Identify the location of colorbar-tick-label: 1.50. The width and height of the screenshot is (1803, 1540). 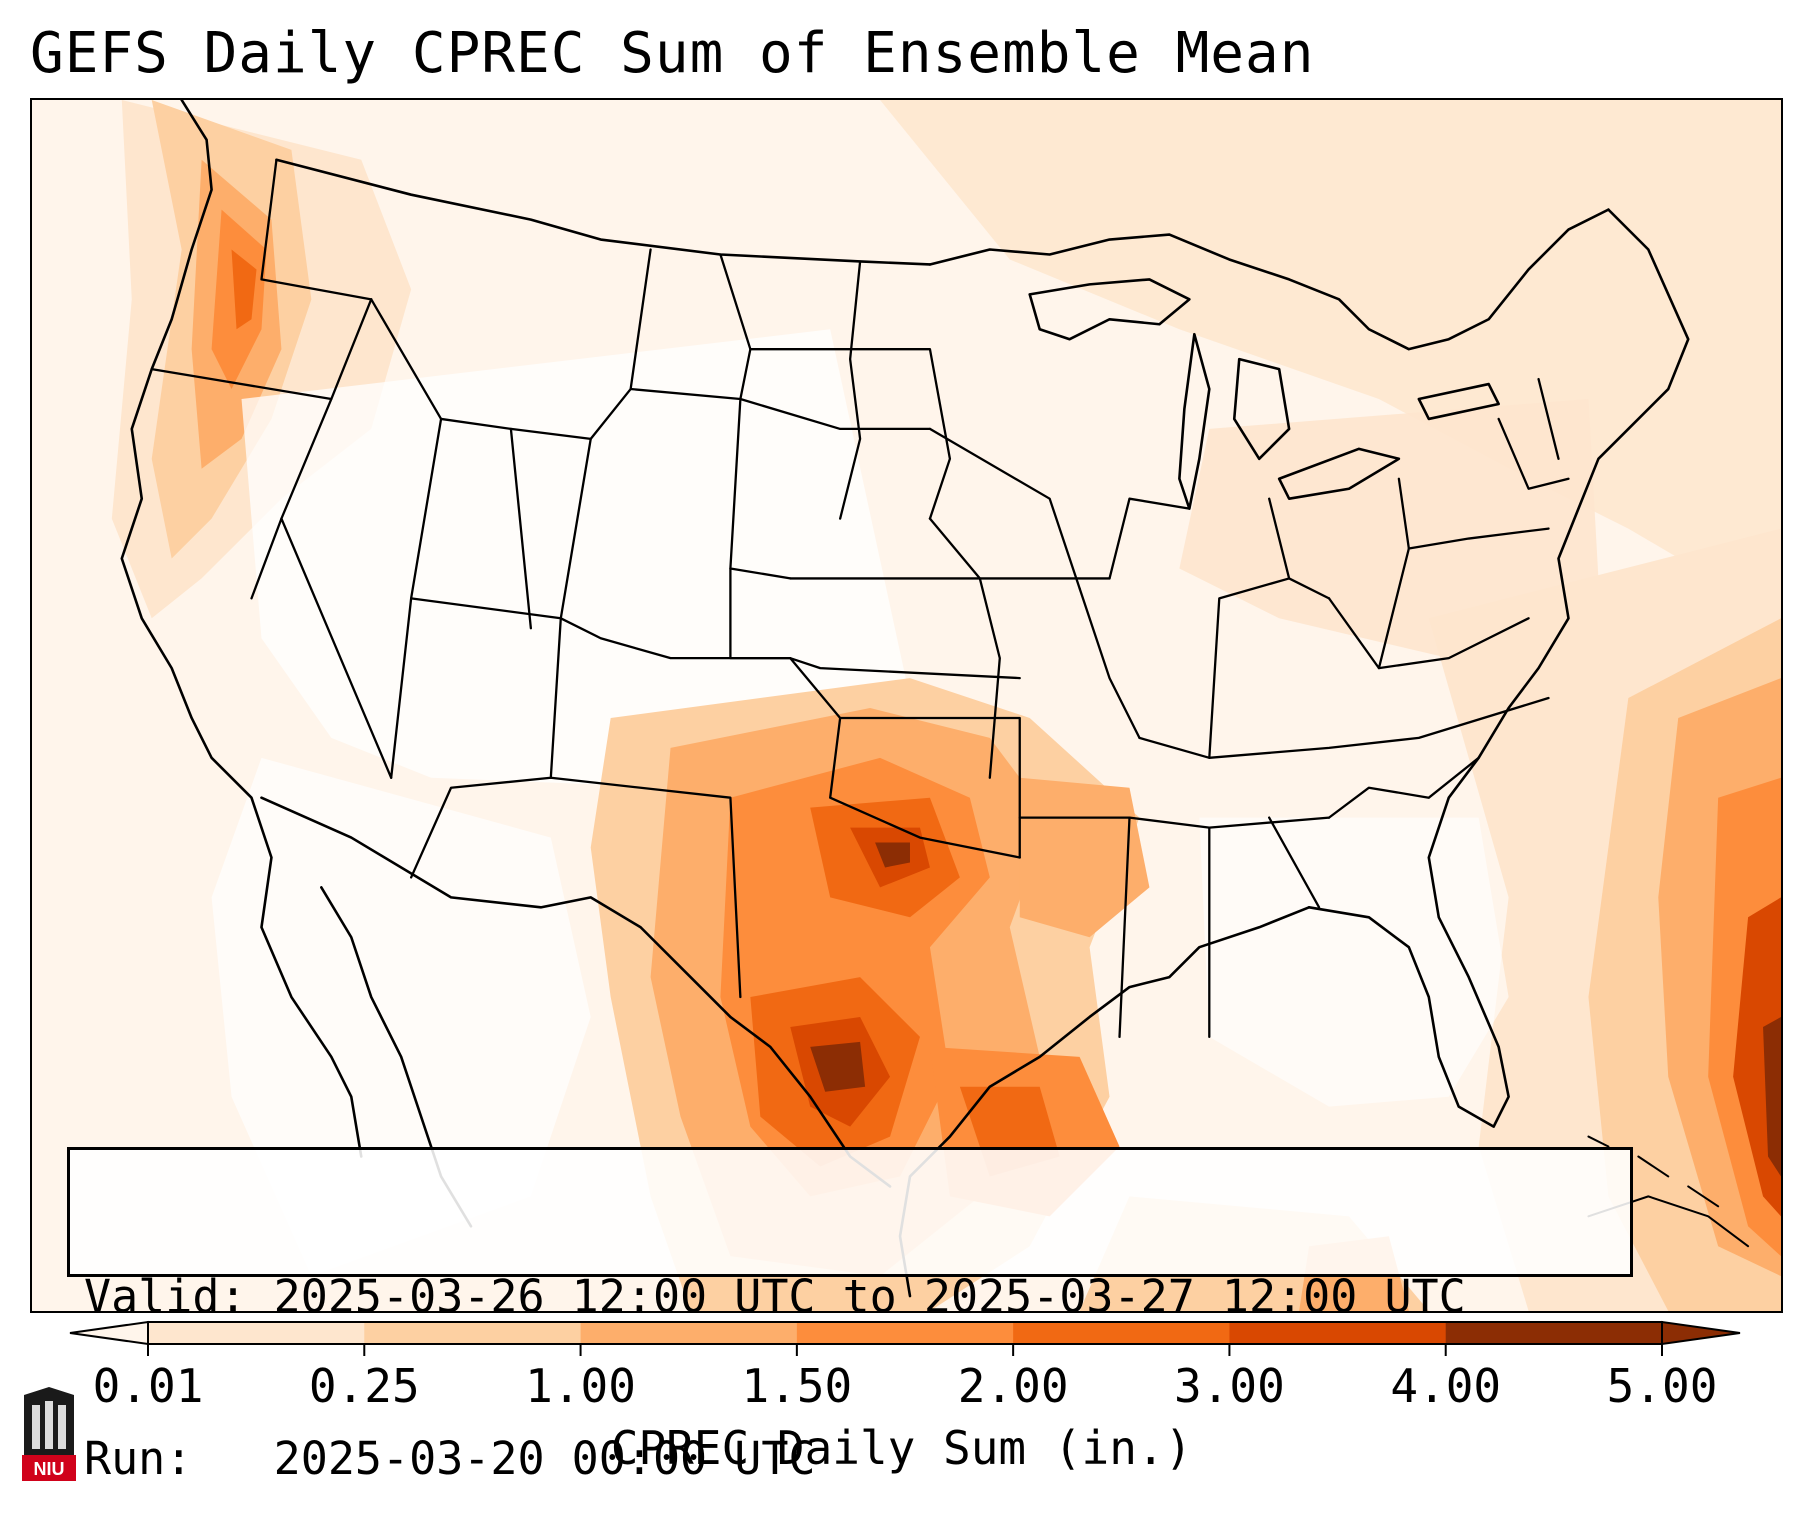
(797, 1386).